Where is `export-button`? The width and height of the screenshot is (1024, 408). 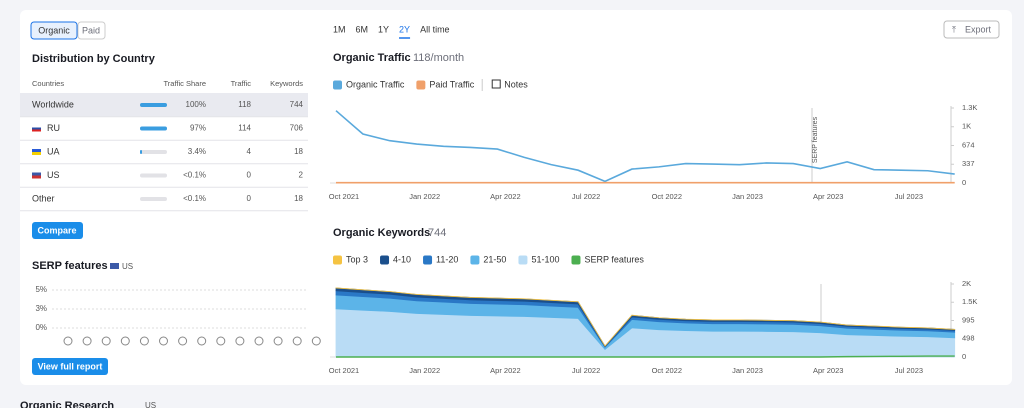
export-button is located at coordinates (971, 29).